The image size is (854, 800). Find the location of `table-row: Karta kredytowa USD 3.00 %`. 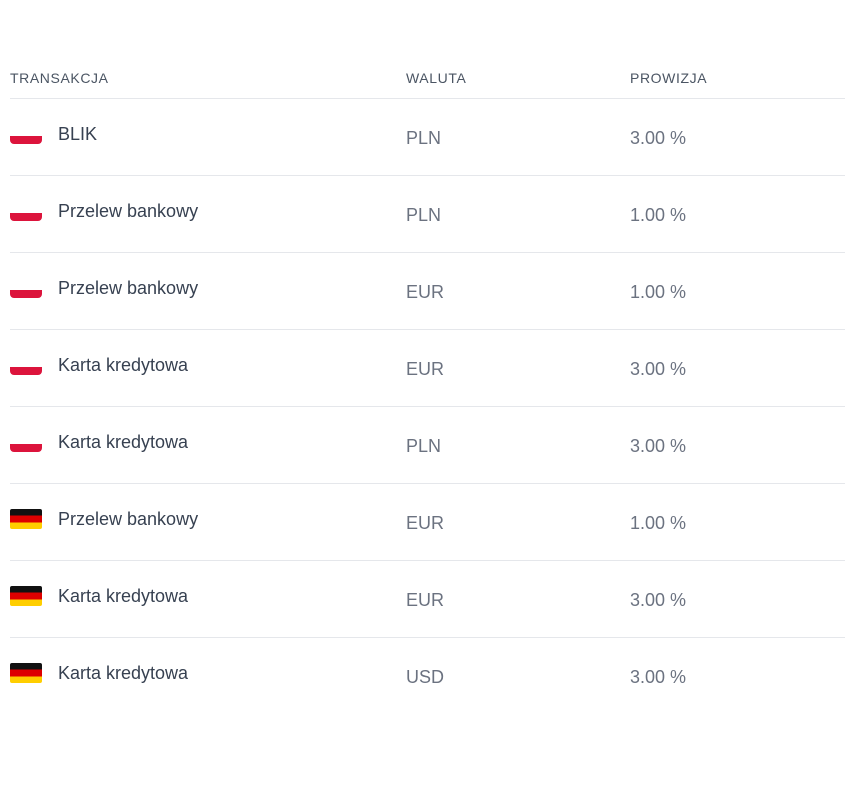

table-row: Karta kredytowa USD 3.00 % is located at coordinates (427, 676).